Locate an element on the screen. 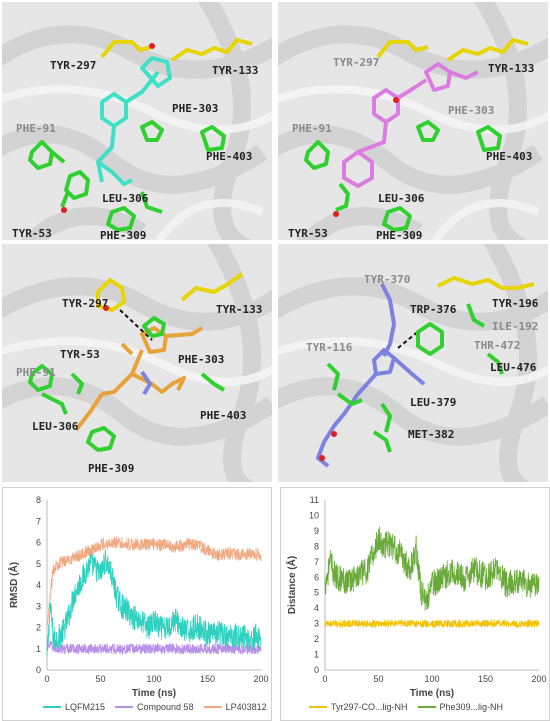  y-axis-label: RMSD (Å) is located at coordinates (13, 585).